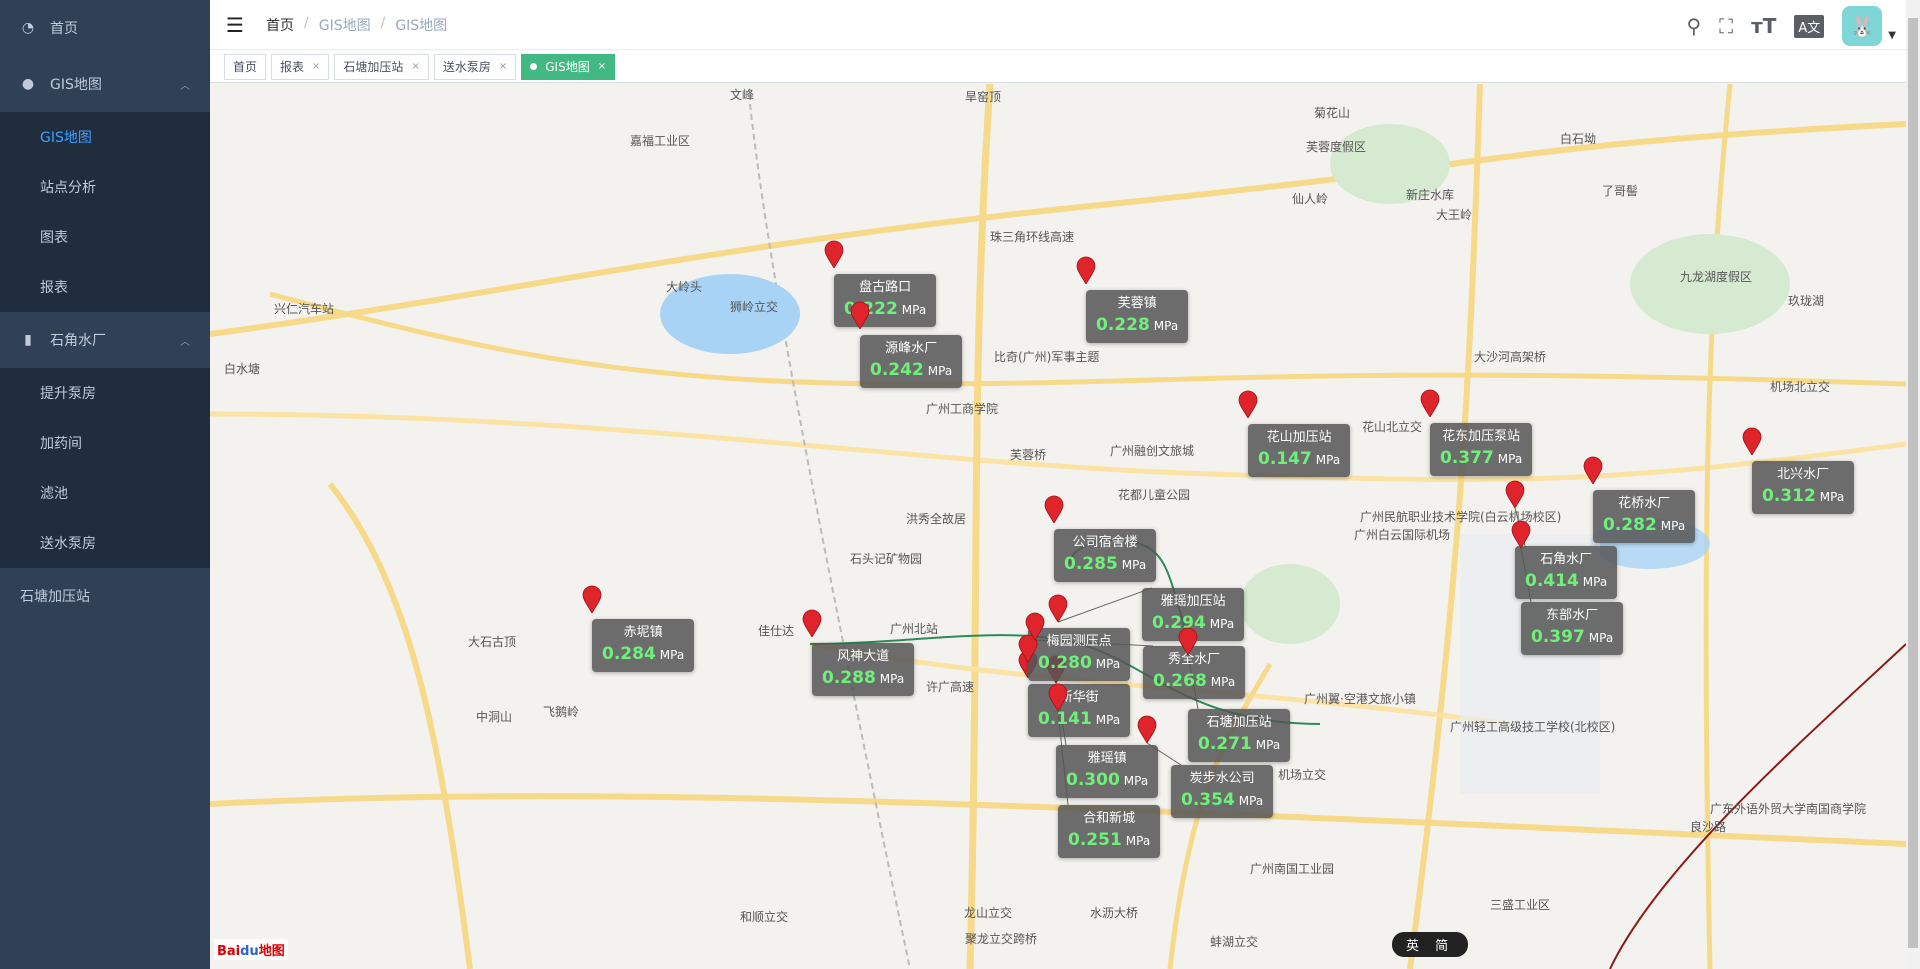 This screenshot has height=969, width=1920. What do you see at coordinates (245, 66) in the screenshot?
I see `tab: 首页` at bounding box center [245, 66].